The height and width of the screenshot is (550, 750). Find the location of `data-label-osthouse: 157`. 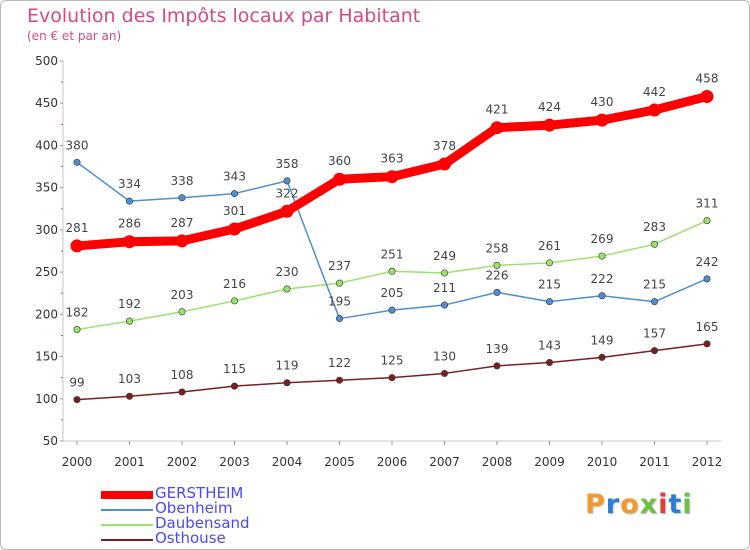

data-label-osthouse: 157 is located at coordinates (654, 334).